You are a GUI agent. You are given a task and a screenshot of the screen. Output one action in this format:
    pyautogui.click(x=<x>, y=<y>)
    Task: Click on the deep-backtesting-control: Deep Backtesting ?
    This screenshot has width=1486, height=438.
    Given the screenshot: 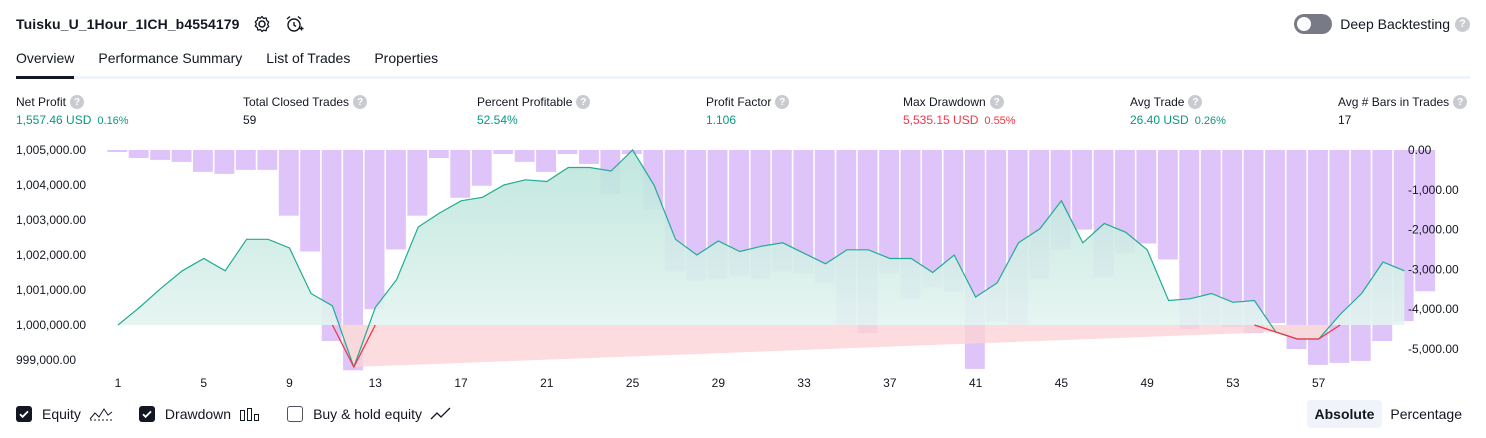 What is the action you would take?
    pyautogui.click(x=1382, y=24)
    